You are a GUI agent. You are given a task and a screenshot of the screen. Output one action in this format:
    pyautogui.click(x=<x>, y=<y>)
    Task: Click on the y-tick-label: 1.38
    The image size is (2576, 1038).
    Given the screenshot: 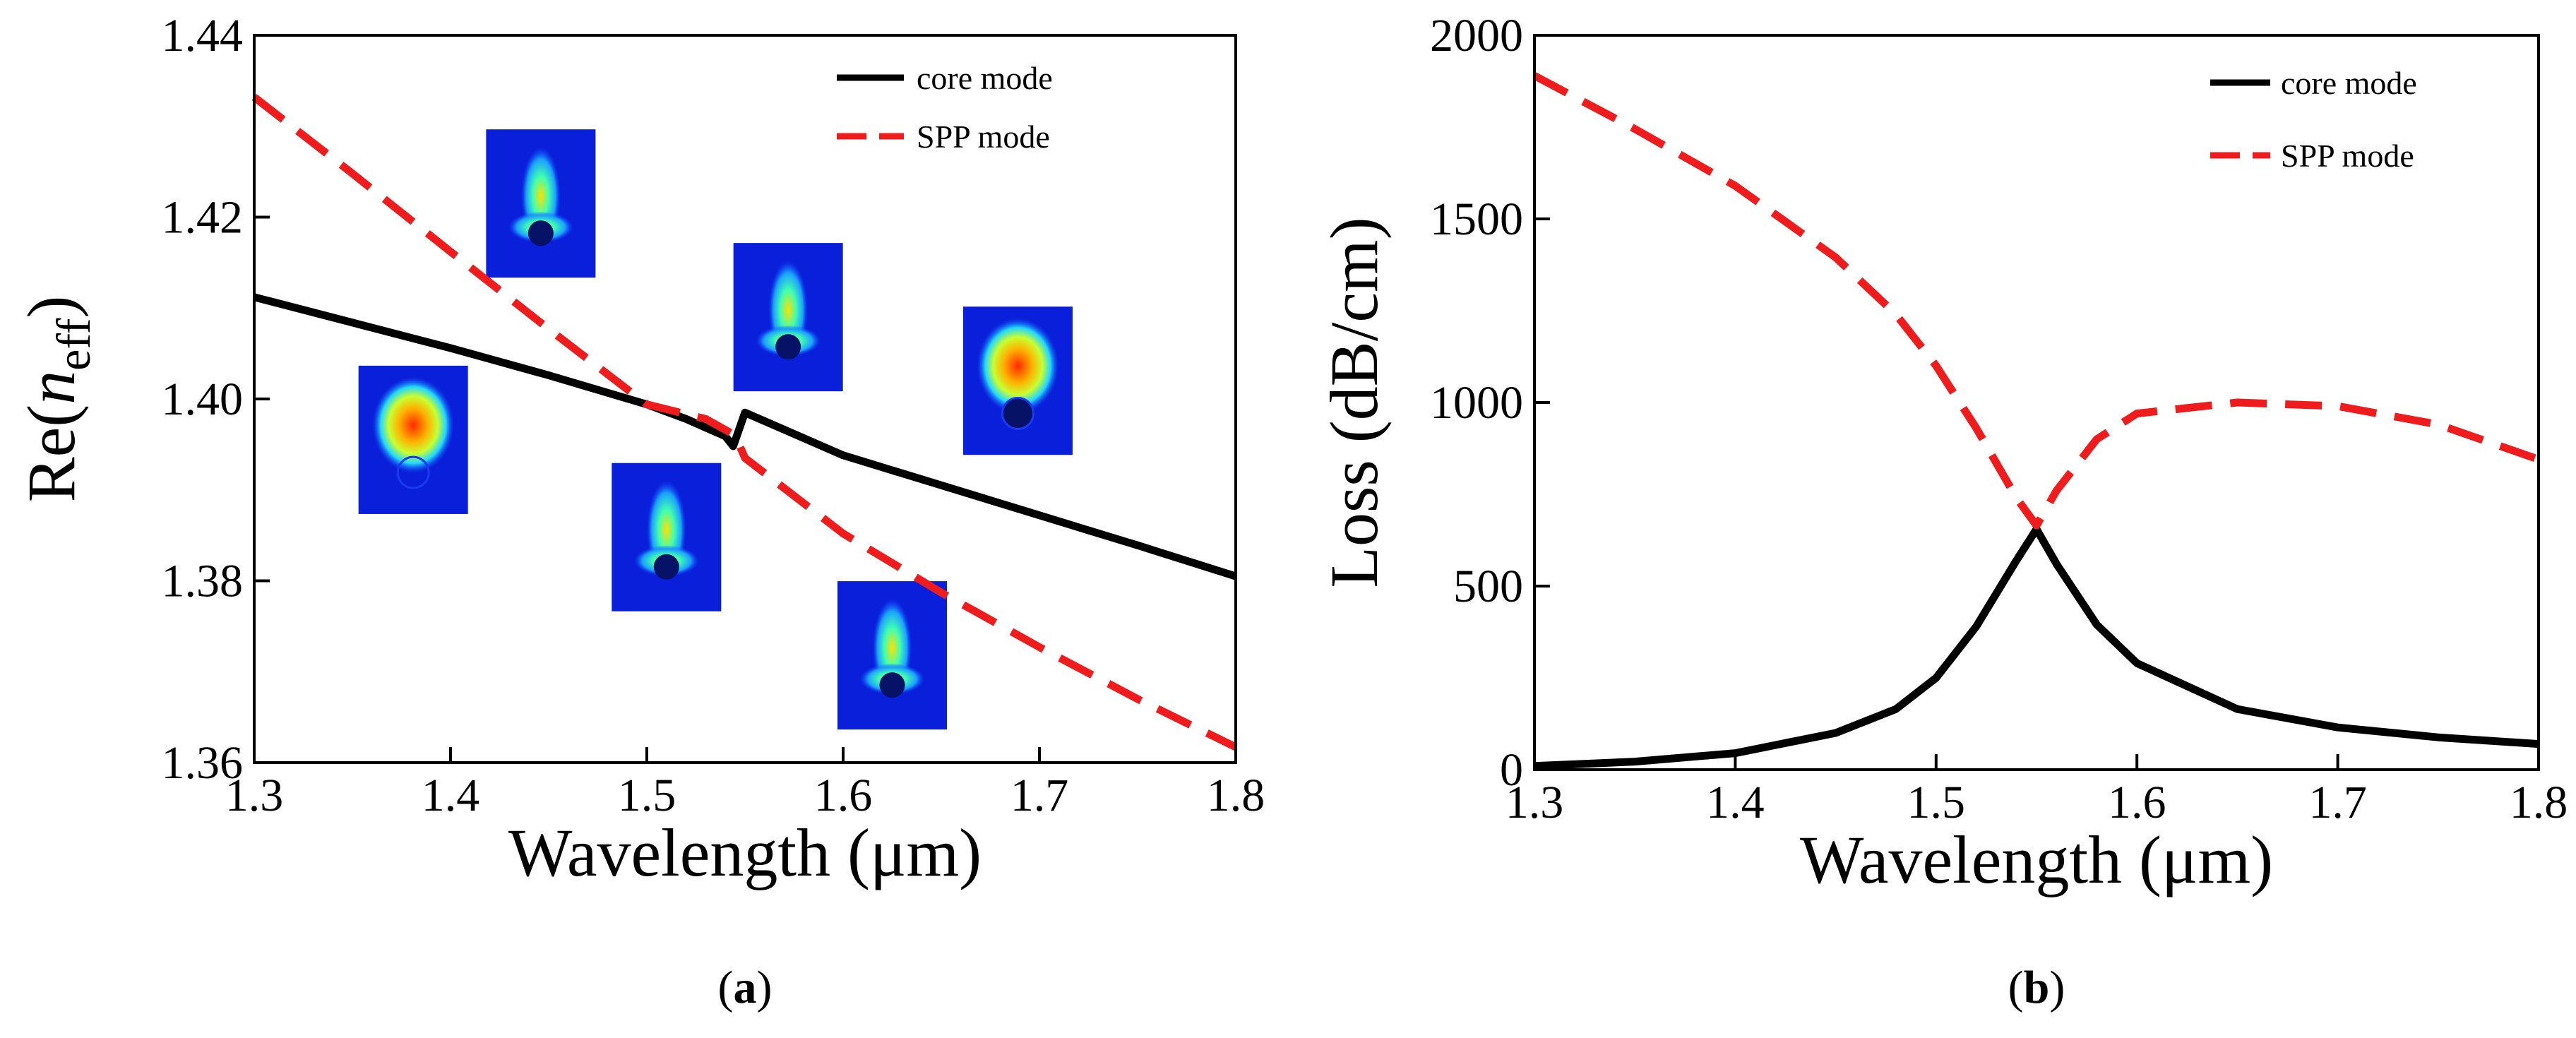 What is the action you would take?
    pyautogui.click(x=203, y=581)
    